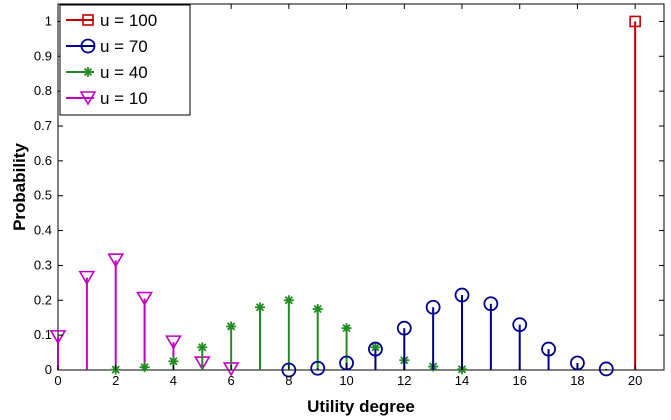  I want to click on series-square, so click(635, 192).